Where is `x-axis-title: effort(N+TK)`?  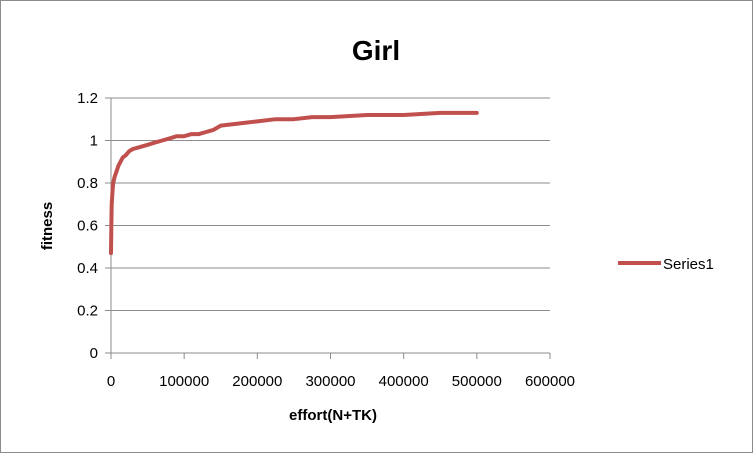
x-axis-title: effort(N+TK) is located at coordinates (333, 415).